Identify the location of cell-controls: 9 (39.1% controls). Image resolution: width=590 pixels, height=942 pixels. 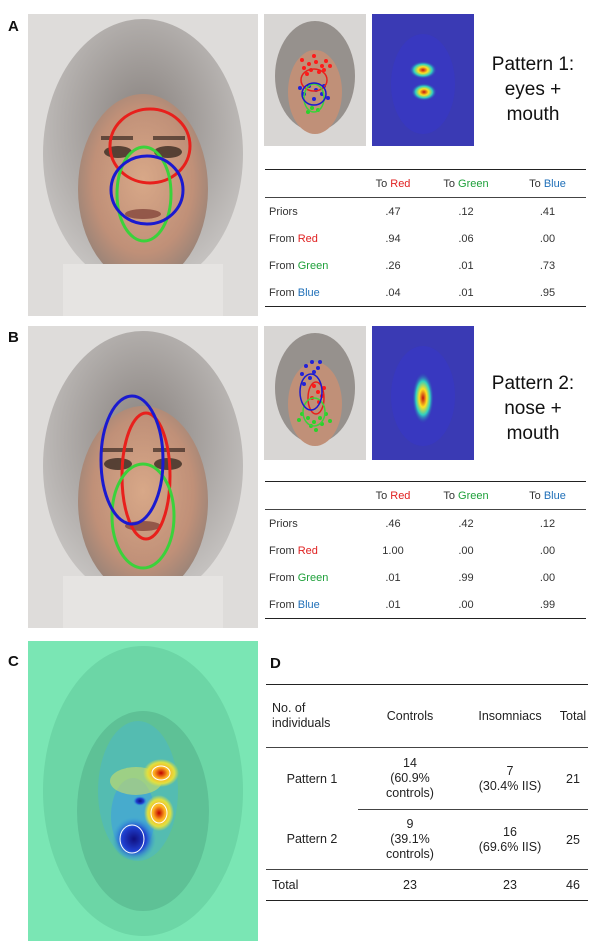
(410, 839).